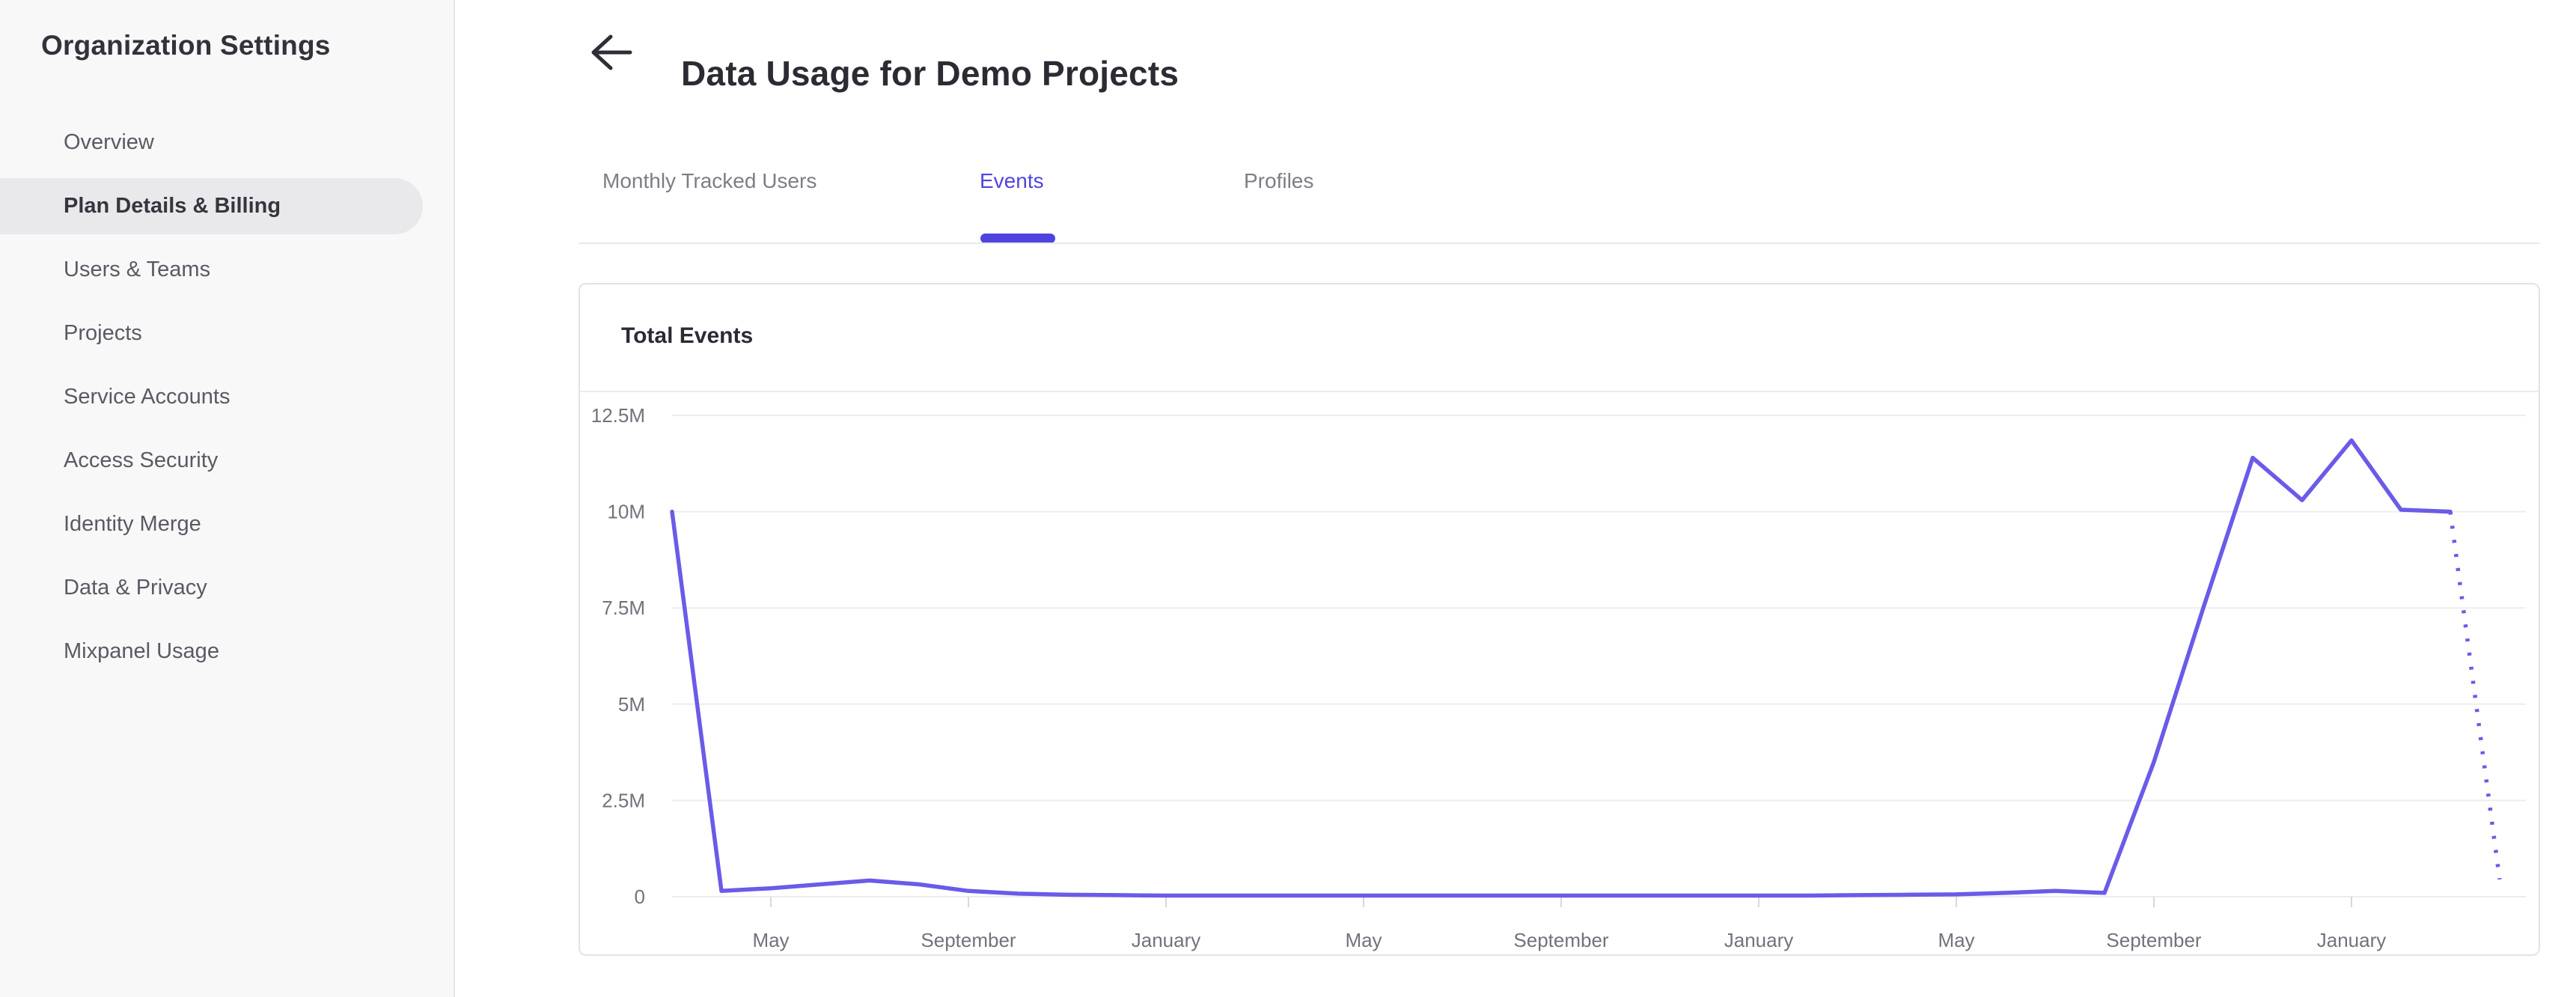  Describe the element at coordinates (687, 335) in the screenshot. I see `chart-title: Total Events` at that location.